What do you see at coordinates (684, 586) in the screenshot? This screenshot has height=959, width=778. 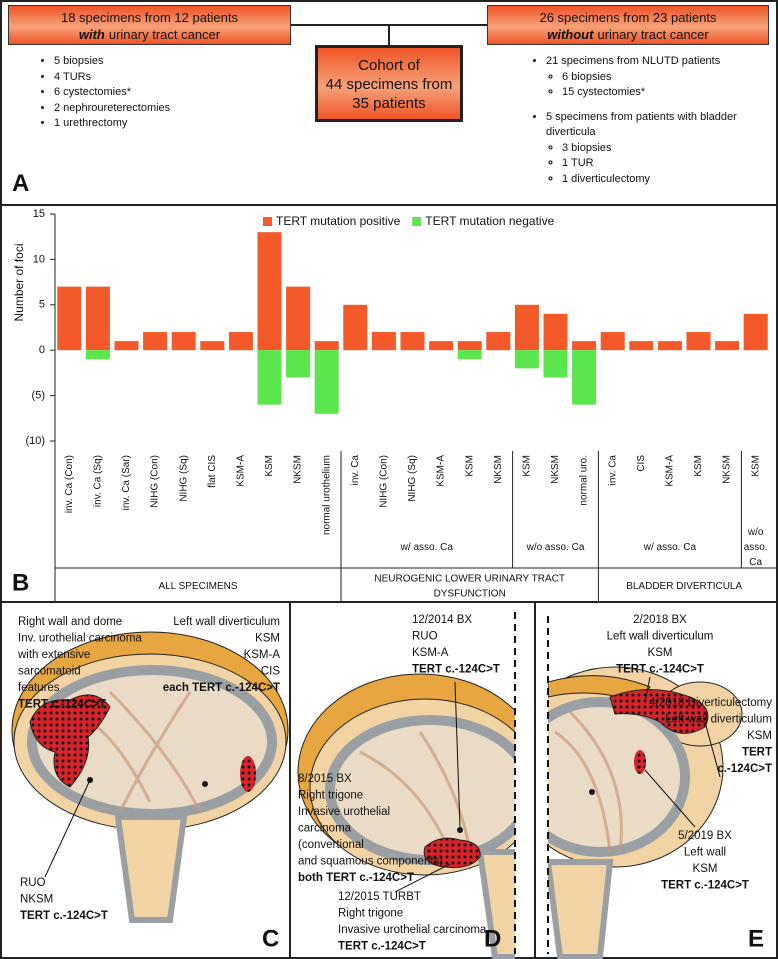 I see `group-label: BLADDER DIVERTICULA` at bounding box center [684, 586].